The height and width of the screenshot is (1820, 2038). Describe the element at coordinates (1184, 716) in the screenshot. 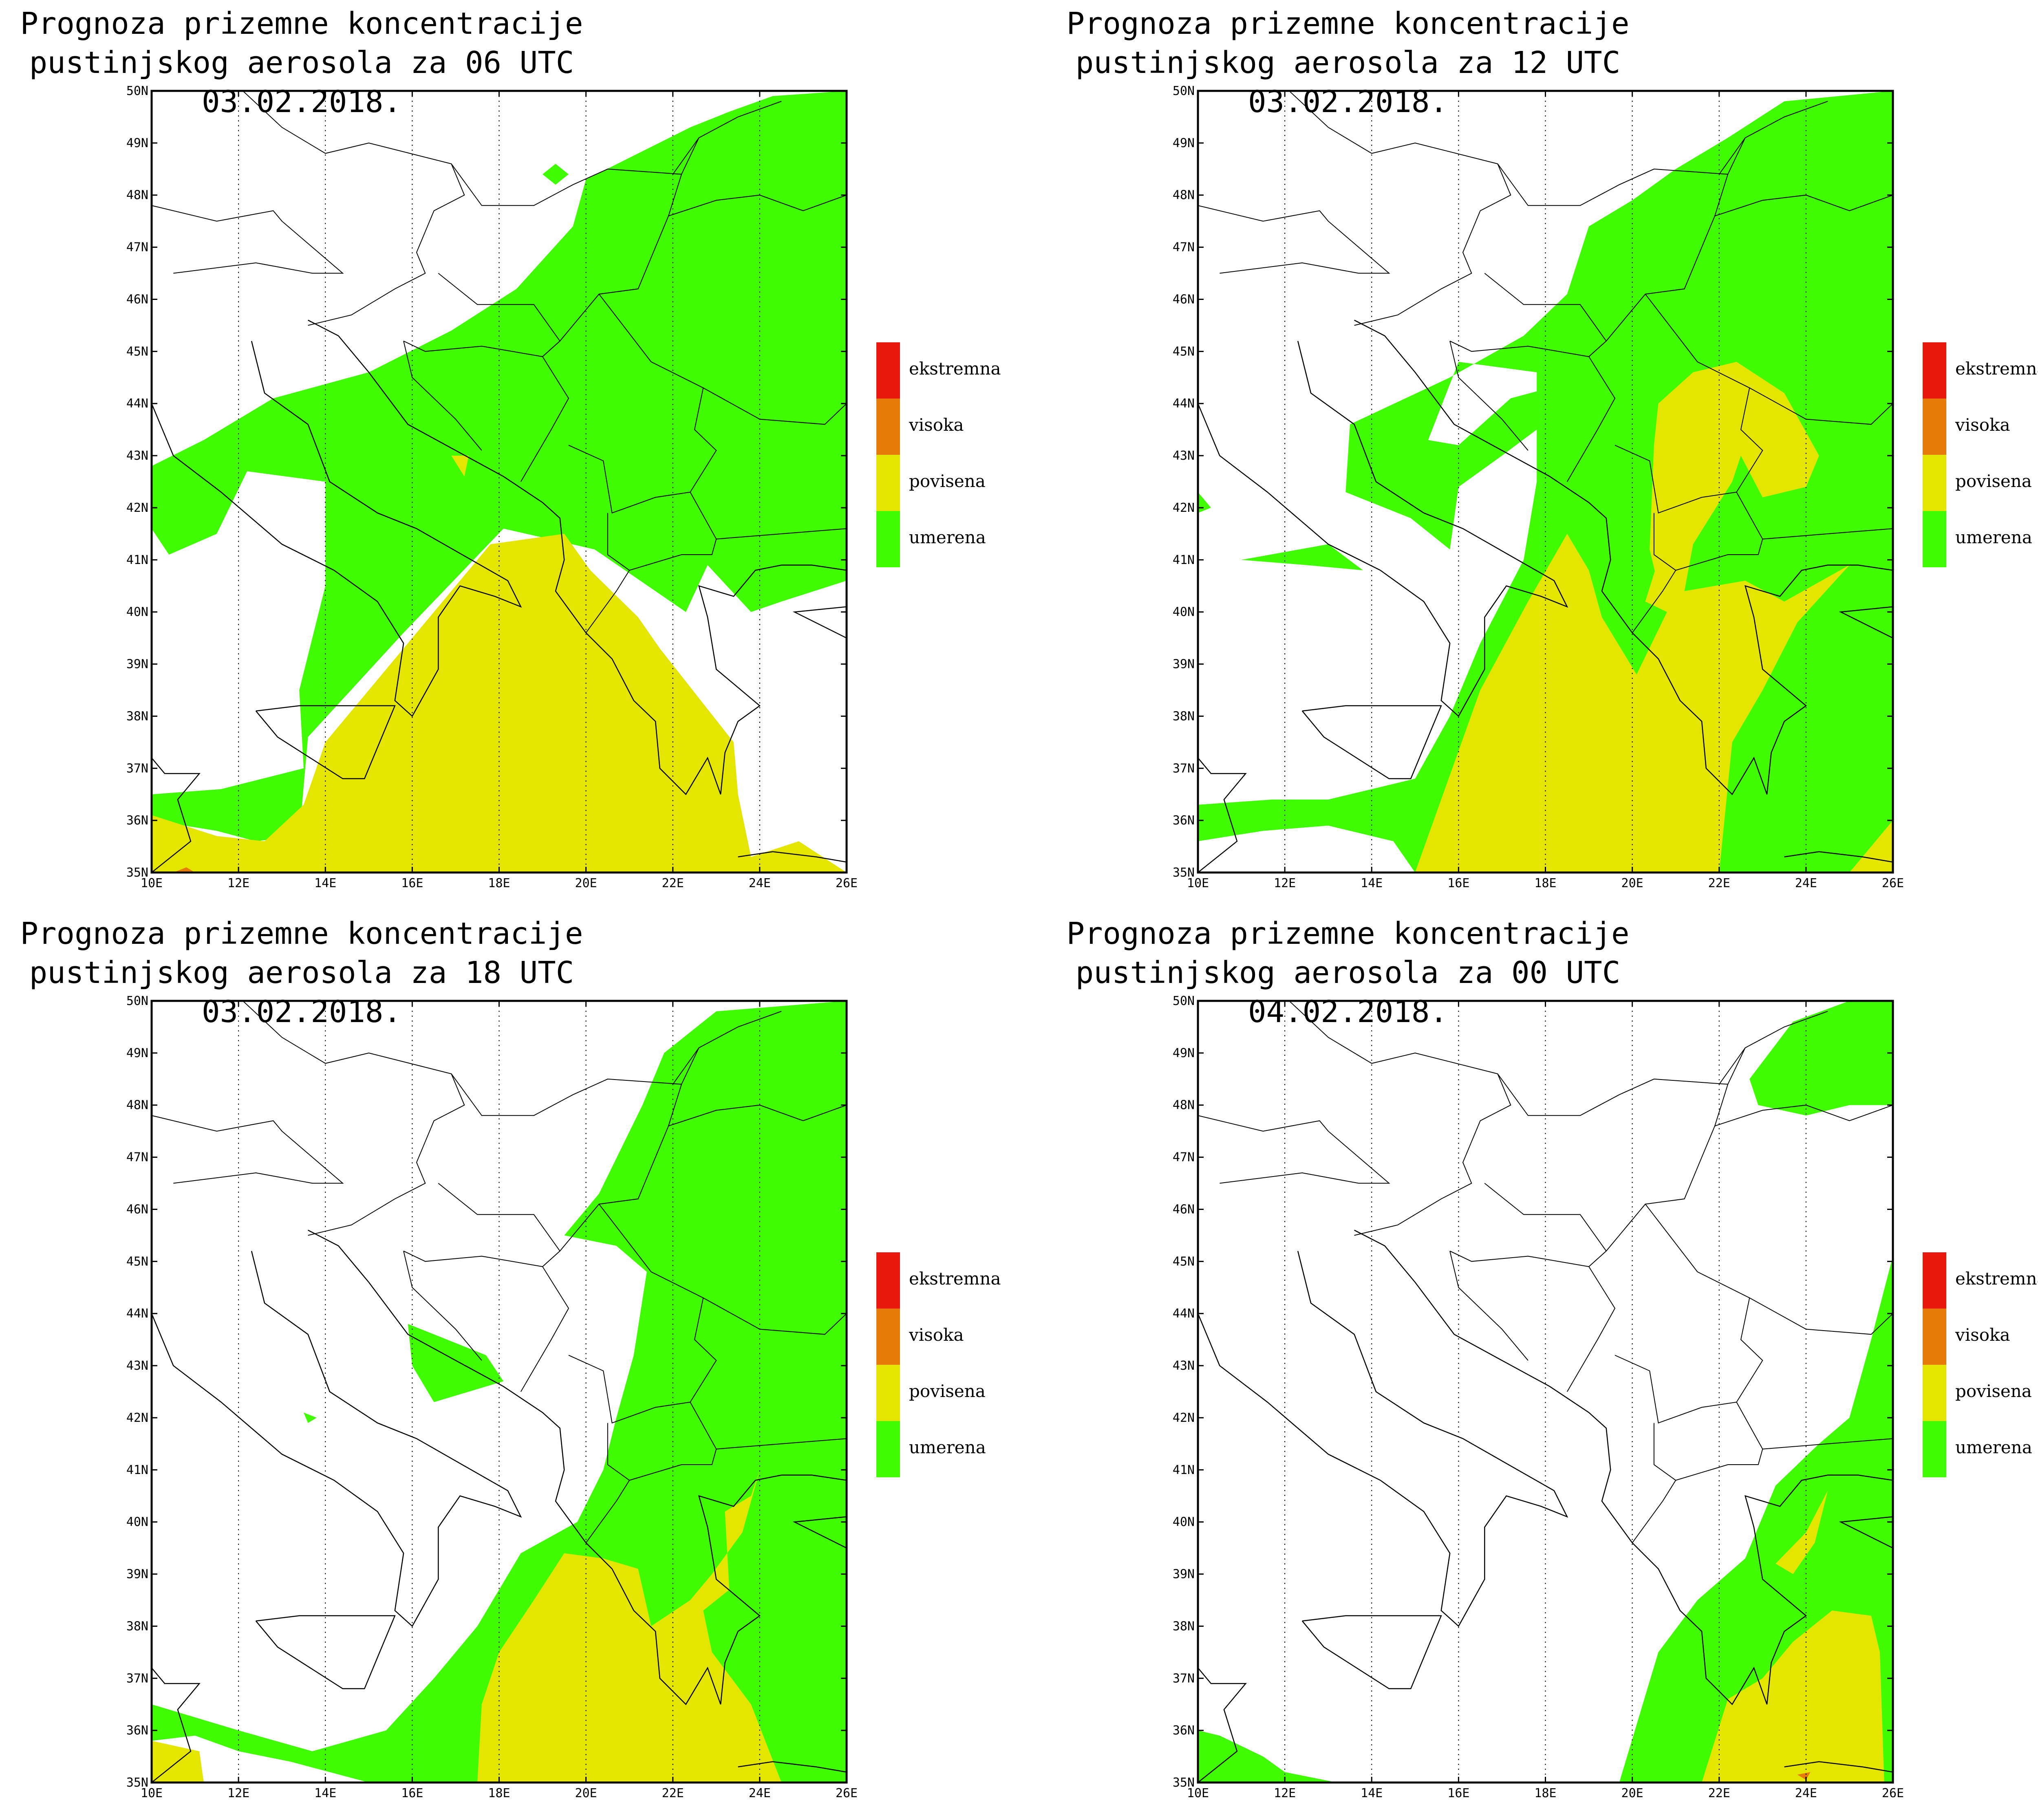

I see `lat-label: 38N` at that location.